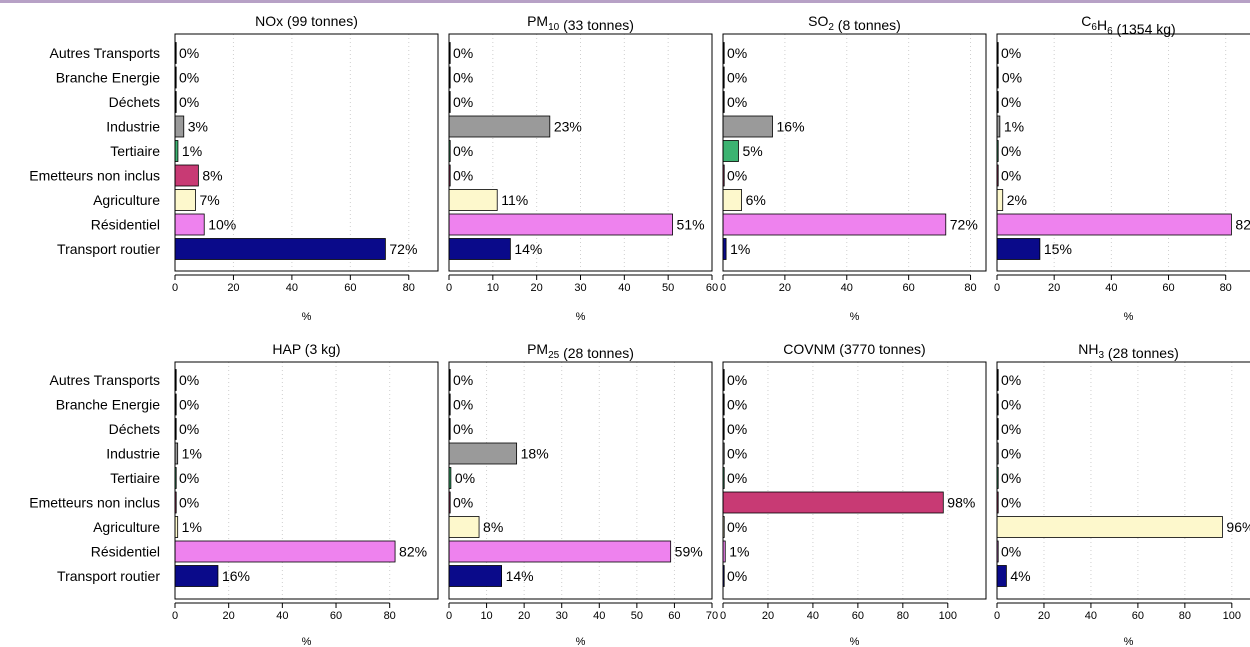 This screenshot has width=1250, height=647. Describe the element at coordinates (712, 616) in the screenshot. I see `x-tick-label: 70` at that location.